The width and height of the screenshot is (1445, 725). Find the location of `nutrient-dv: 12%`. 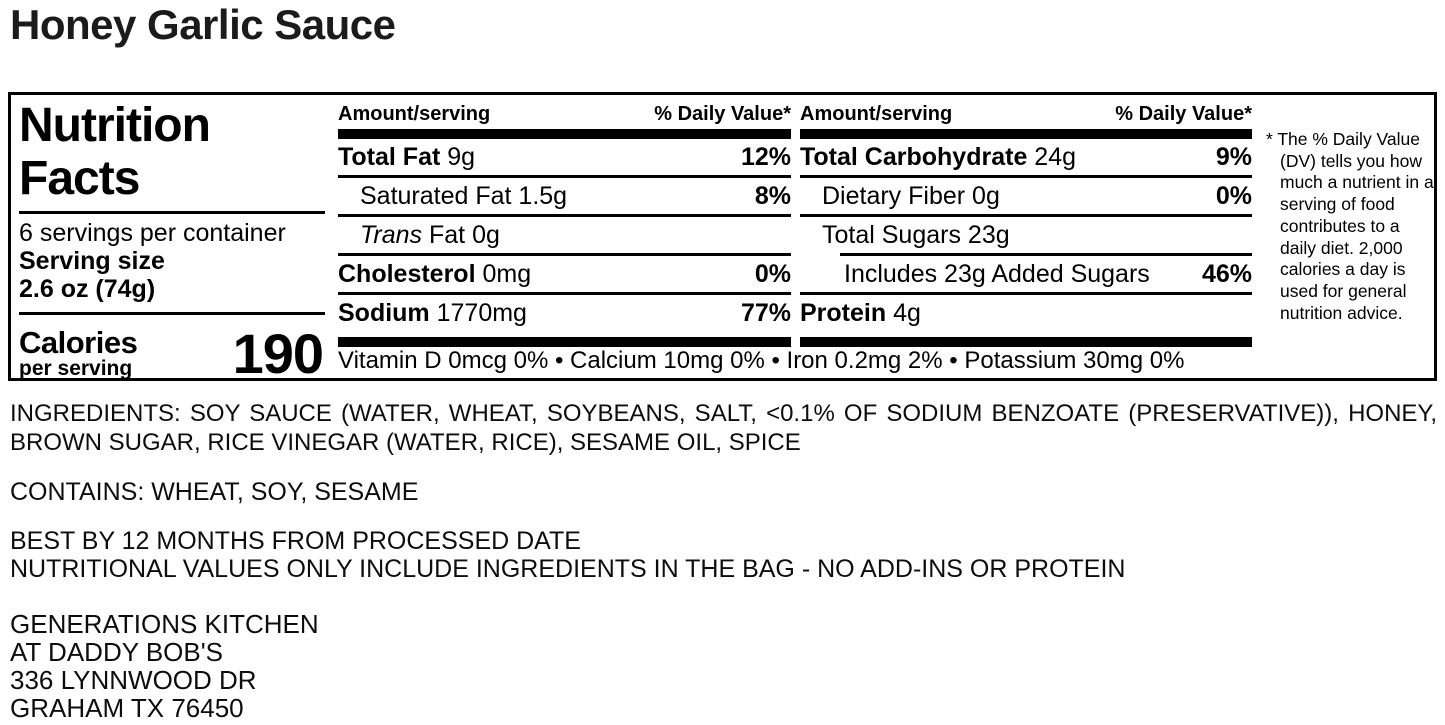

nutrient-dv: 12% is located at coordinates (765, 156).